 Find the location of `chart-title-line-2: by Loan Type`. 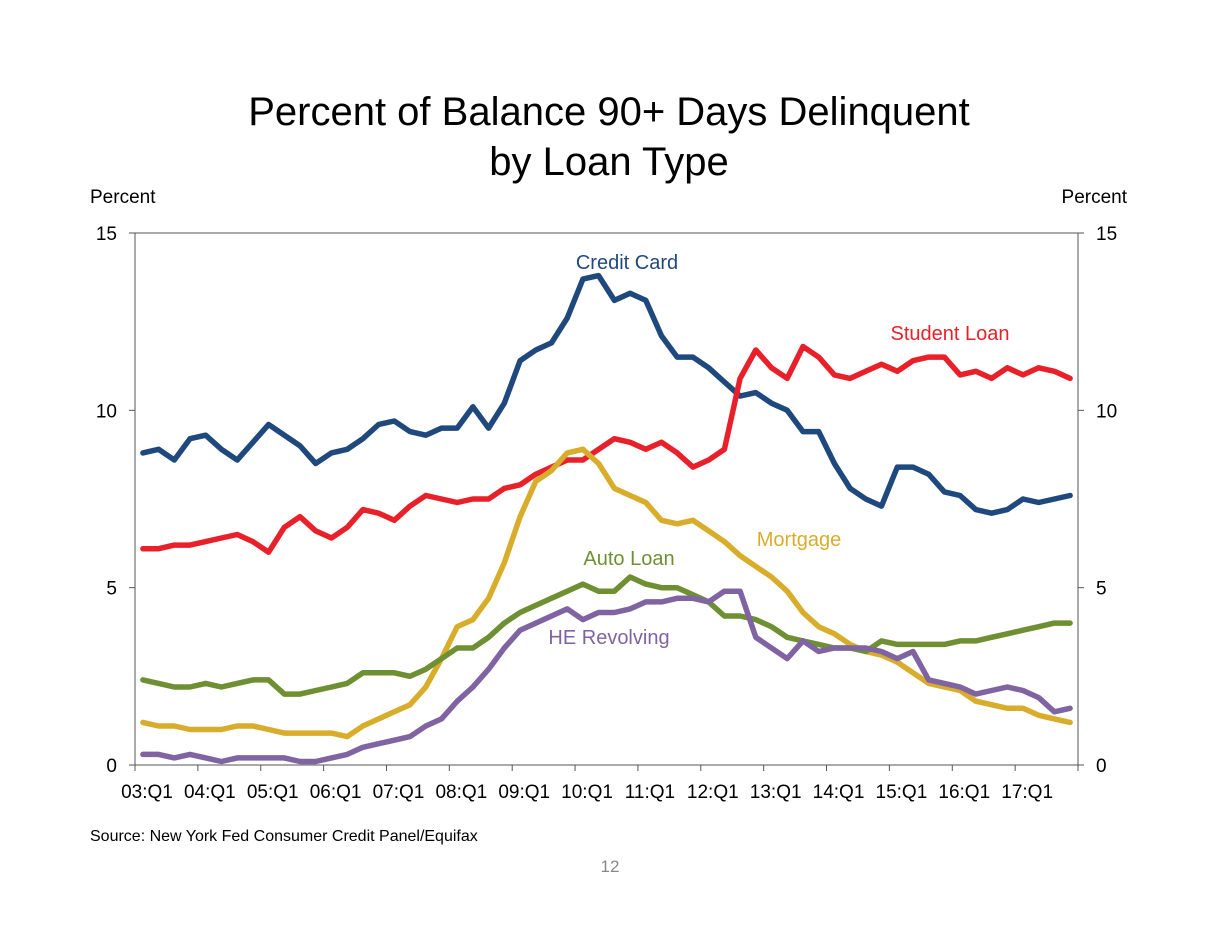

chart-title-line-2: by Loan Type is located at coordinates (608, 162).